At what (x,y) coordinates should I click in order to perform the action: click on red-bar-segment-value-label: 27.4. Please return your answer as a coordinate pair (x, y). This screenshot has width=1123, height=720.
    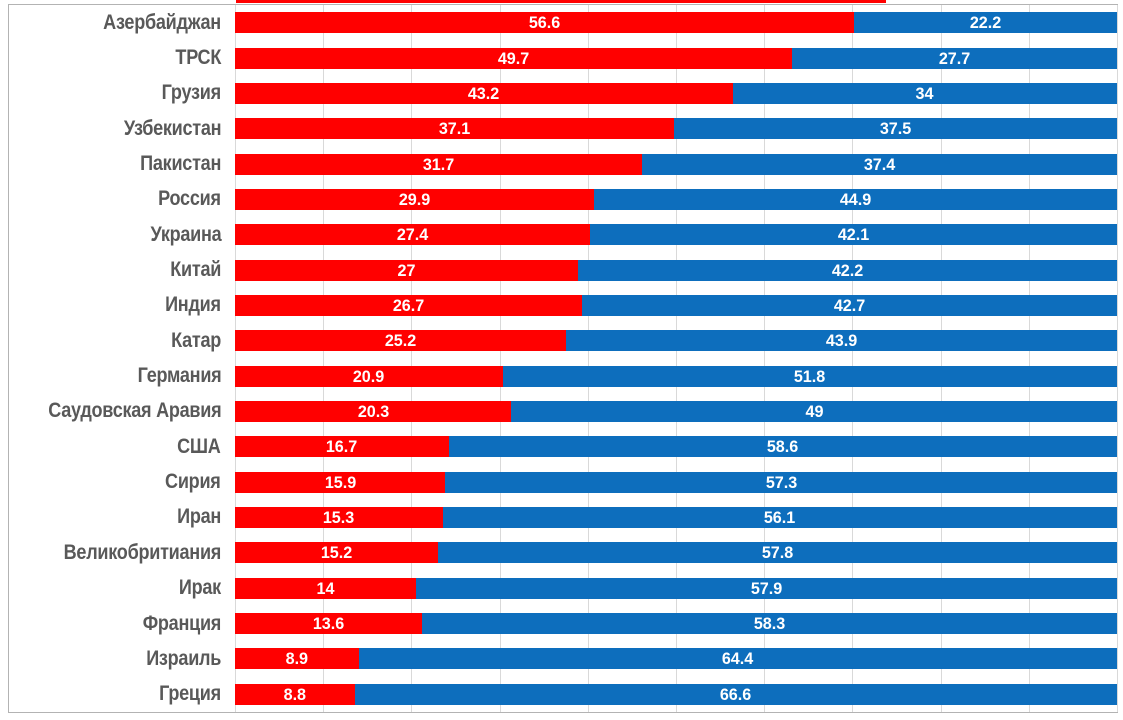
    Looking at the image, I should click on (412, 235).